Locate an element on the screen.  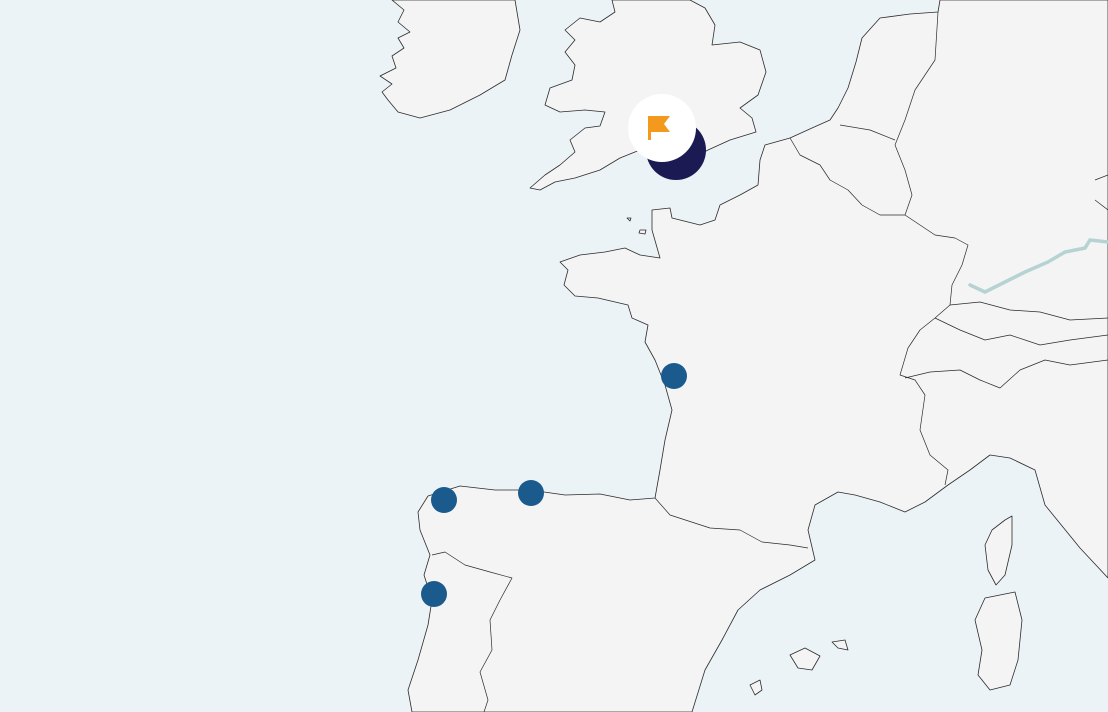
corsica is located at coordinates (998, 550).